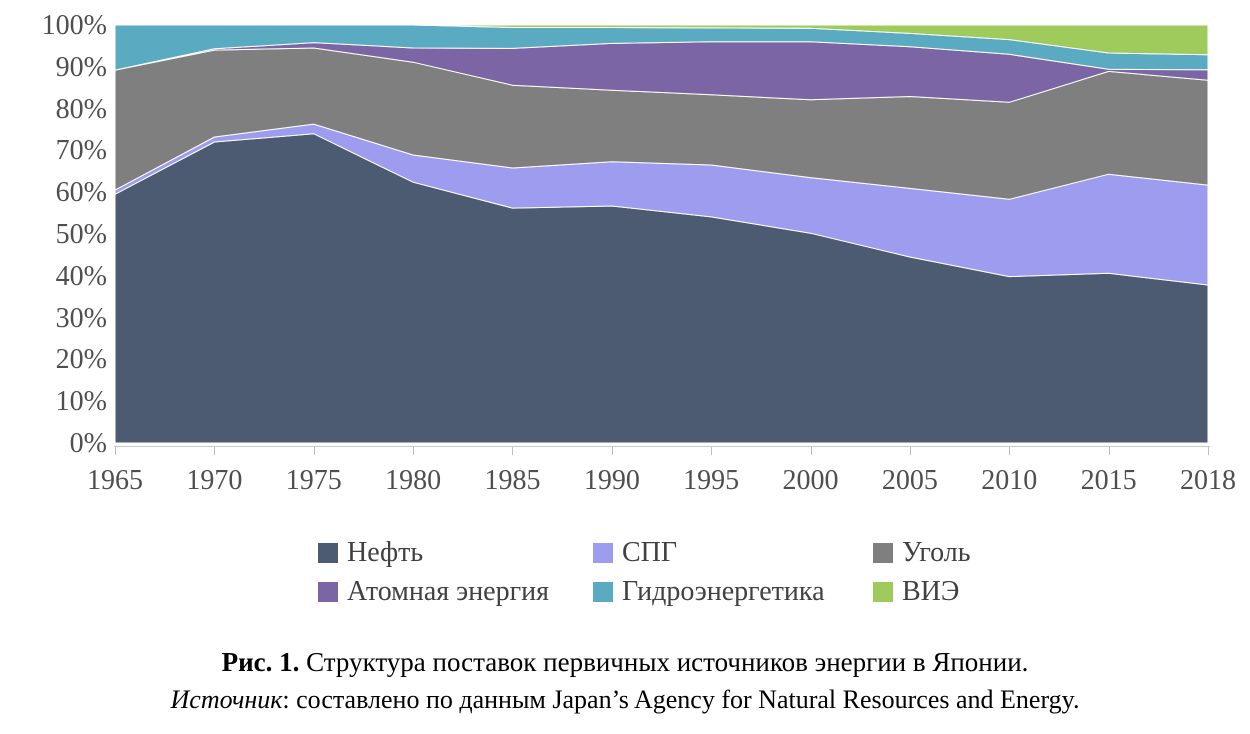 This screenshot has height=734, width=1250. What do you see at coordinates (662, 446) in the screenshot?
I see `x-axis-line` at bounding box center [662, 446].